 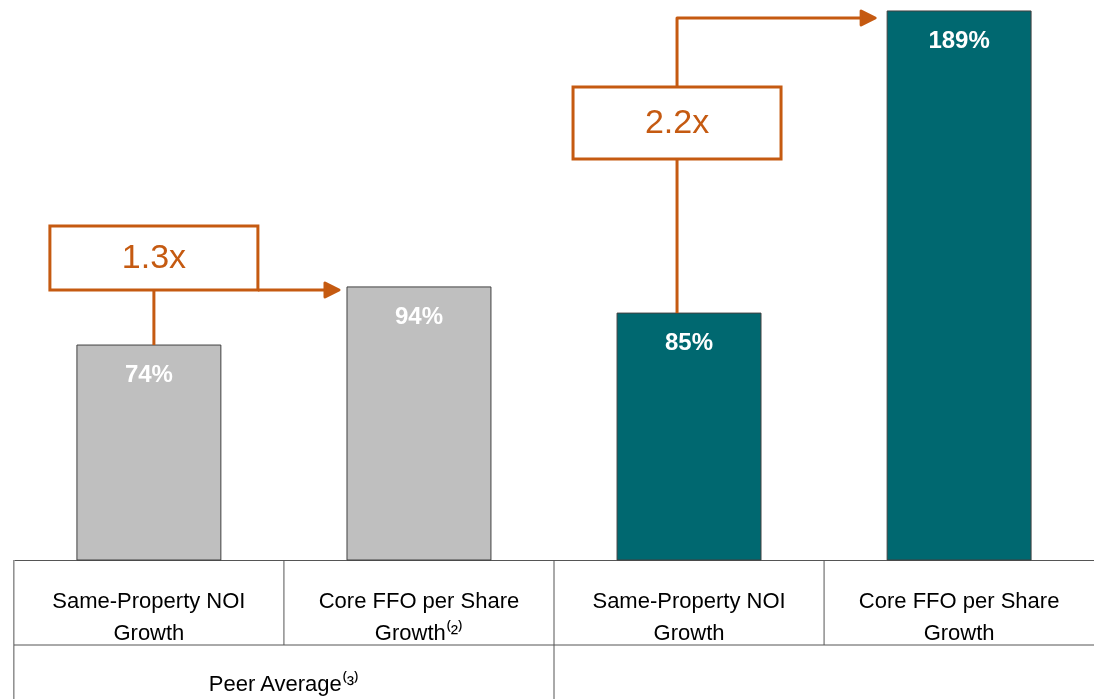 I want to click on data-label: 85%, so click(x=689, y=342).